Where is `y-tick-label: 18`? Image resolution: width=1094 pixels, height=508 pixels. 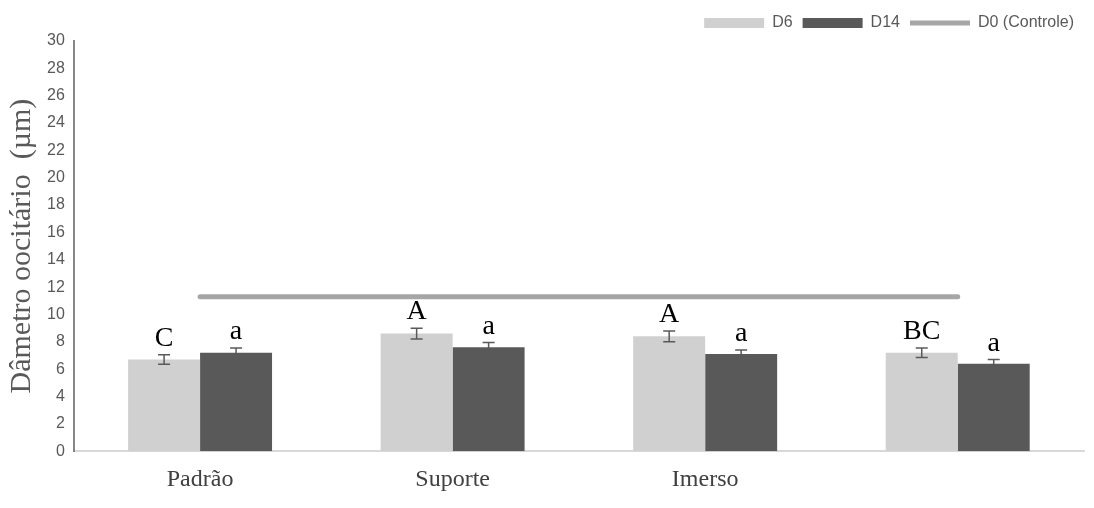 y-tick-label: 18 is located at coordinates (56, 204).